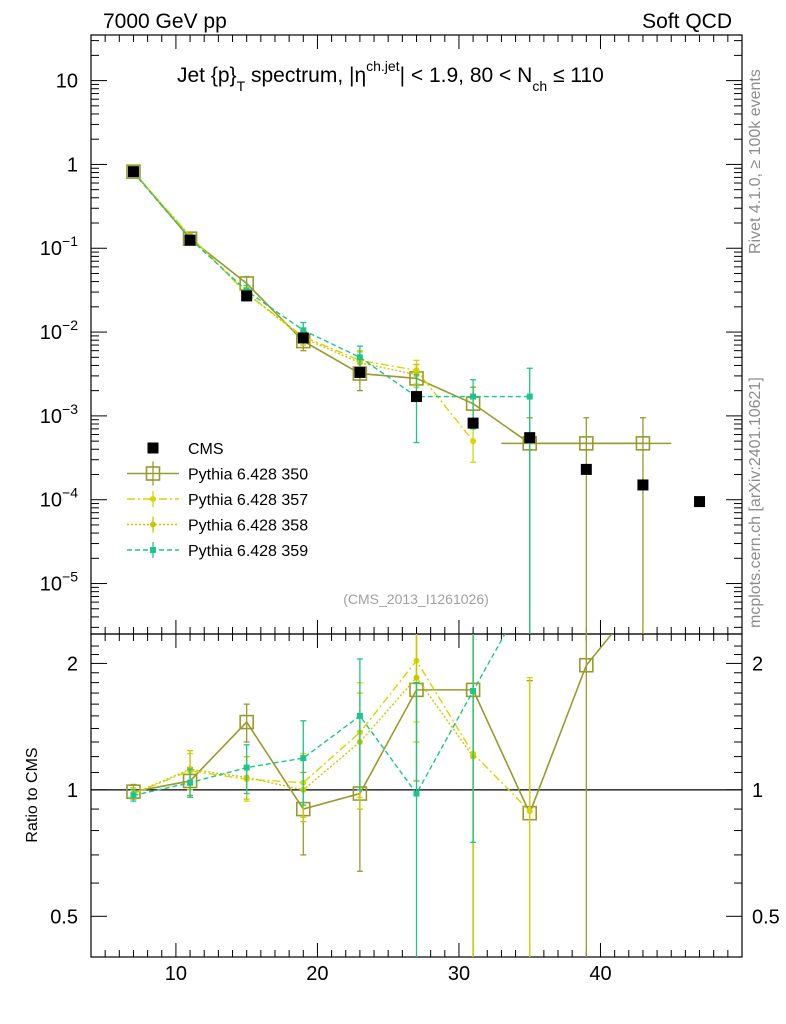 Image resolution: width=786 pixels, height=1024 pixels. Describe the element at coordinates (176, 974) in the screenshot. I see `x-tick-label: 10` at that location.